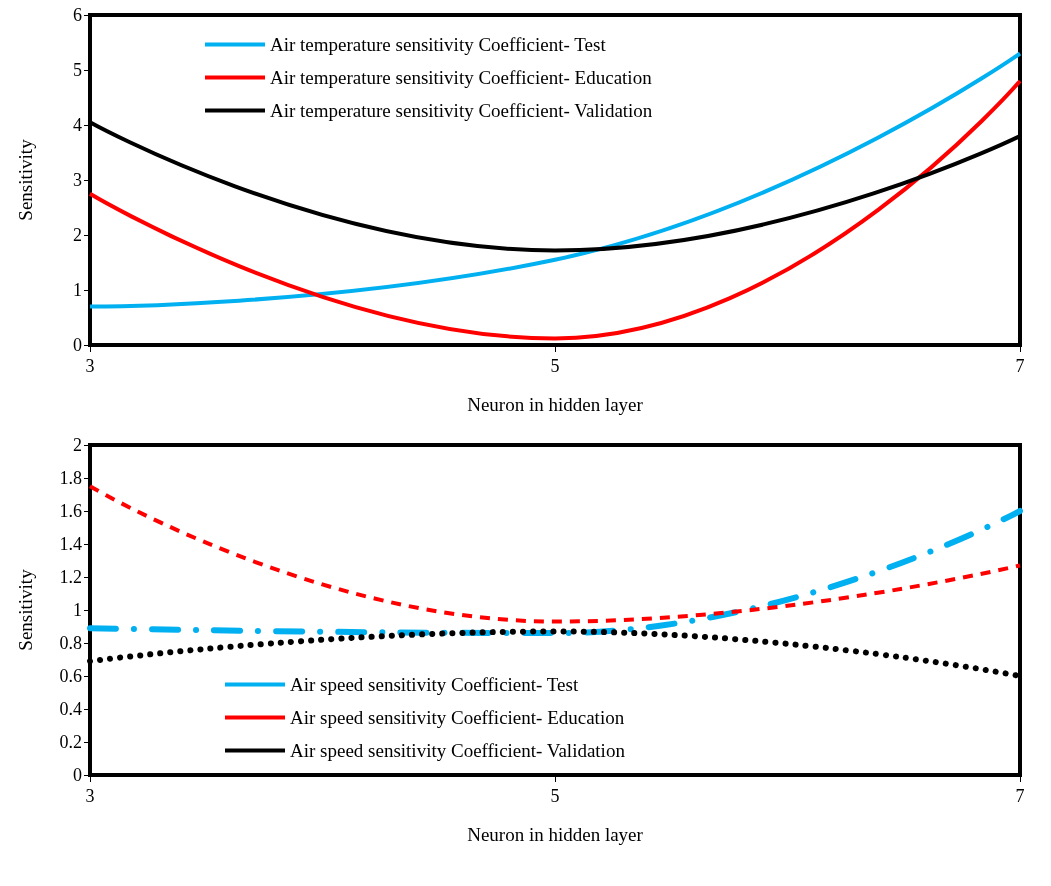 This screenshot has width=1051, height=886. I want to click on legend-label: Air temperature sensitivity Coefficient- Test, so click(438, 44).